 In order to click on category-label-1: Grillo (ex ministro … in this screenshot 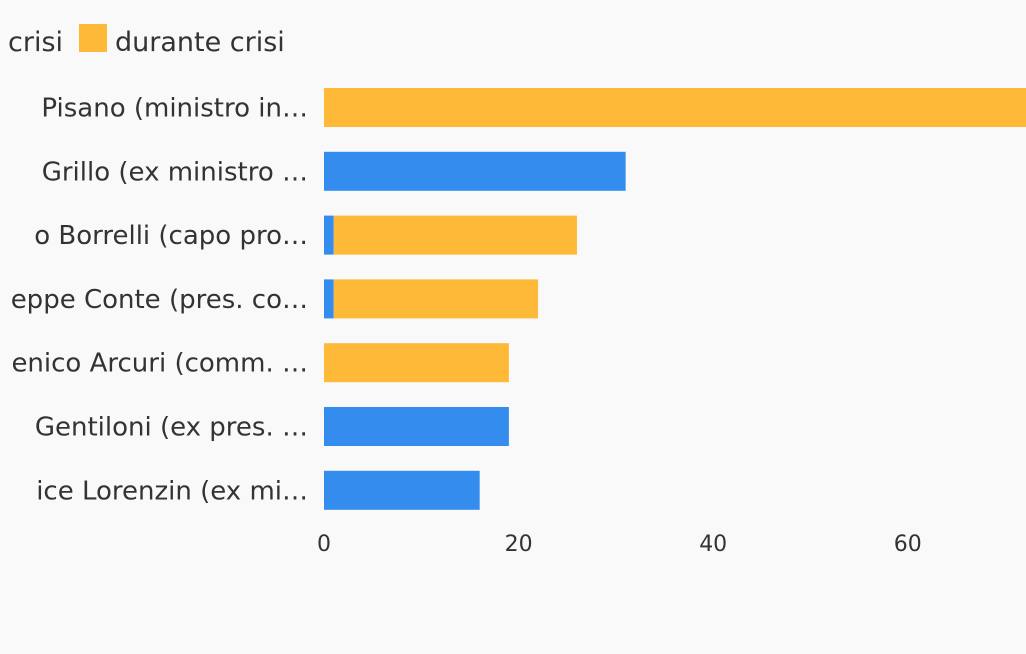, I will do `click(175, 172)`.